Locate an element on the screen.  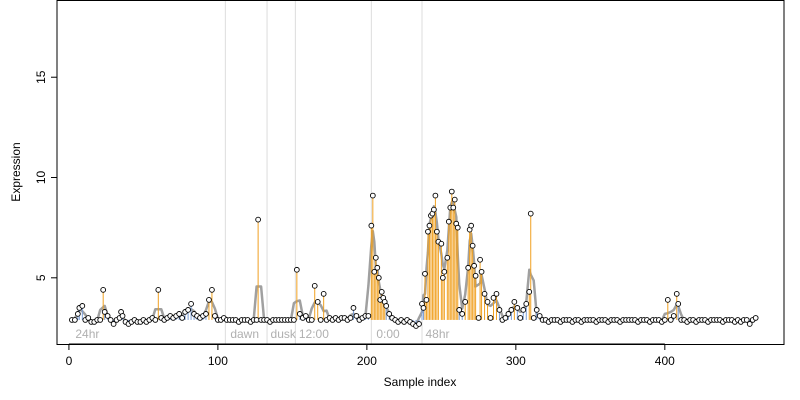
region-label: 0:00 is located at coordinates (388, 334).